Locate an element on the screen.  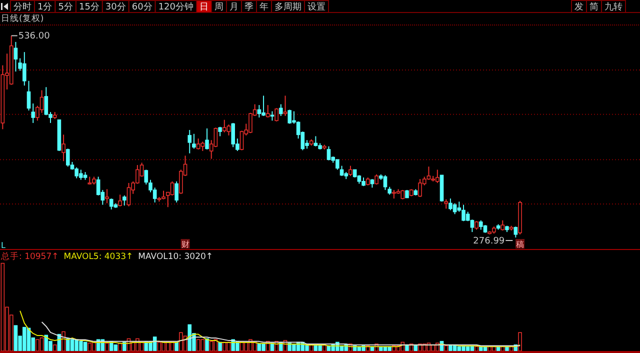
text: 发 is located at coordinates (579, 7).